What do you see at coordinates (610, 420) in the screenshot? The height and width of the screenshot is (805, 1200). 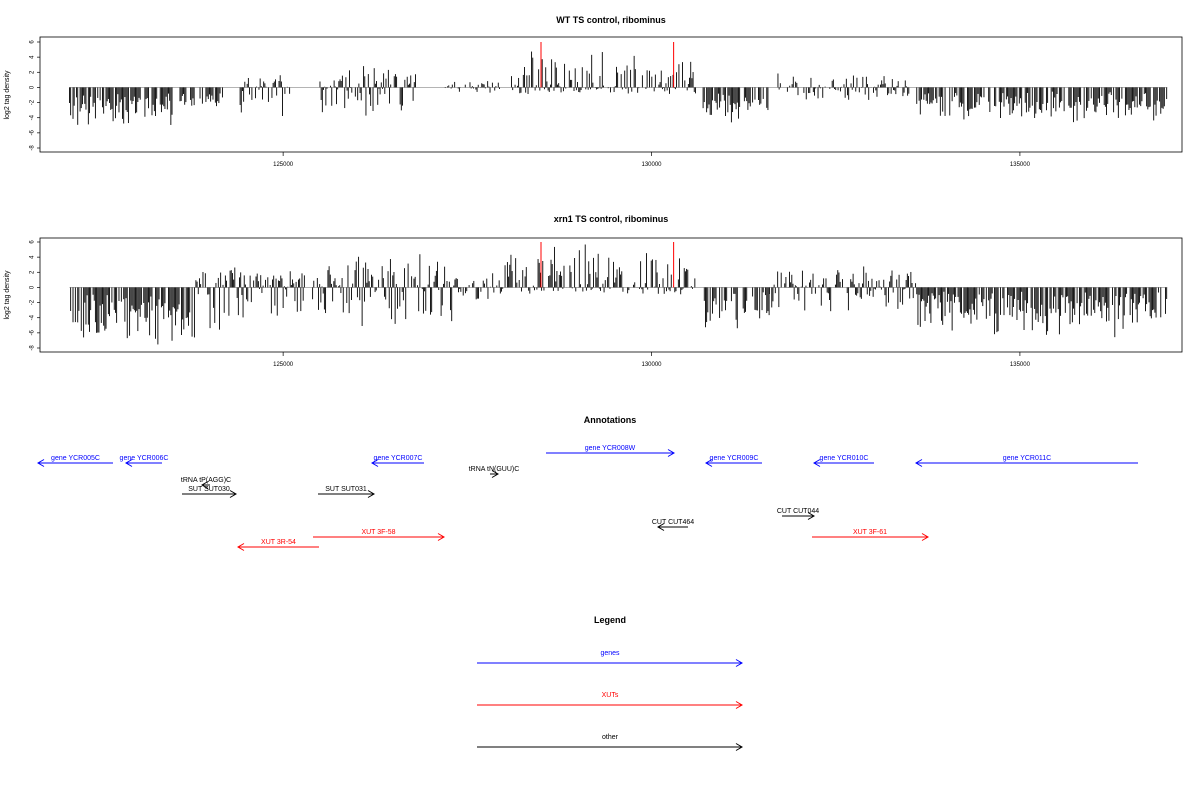 I see `annotations-title: Annotations` at bounding box center [610, 420].